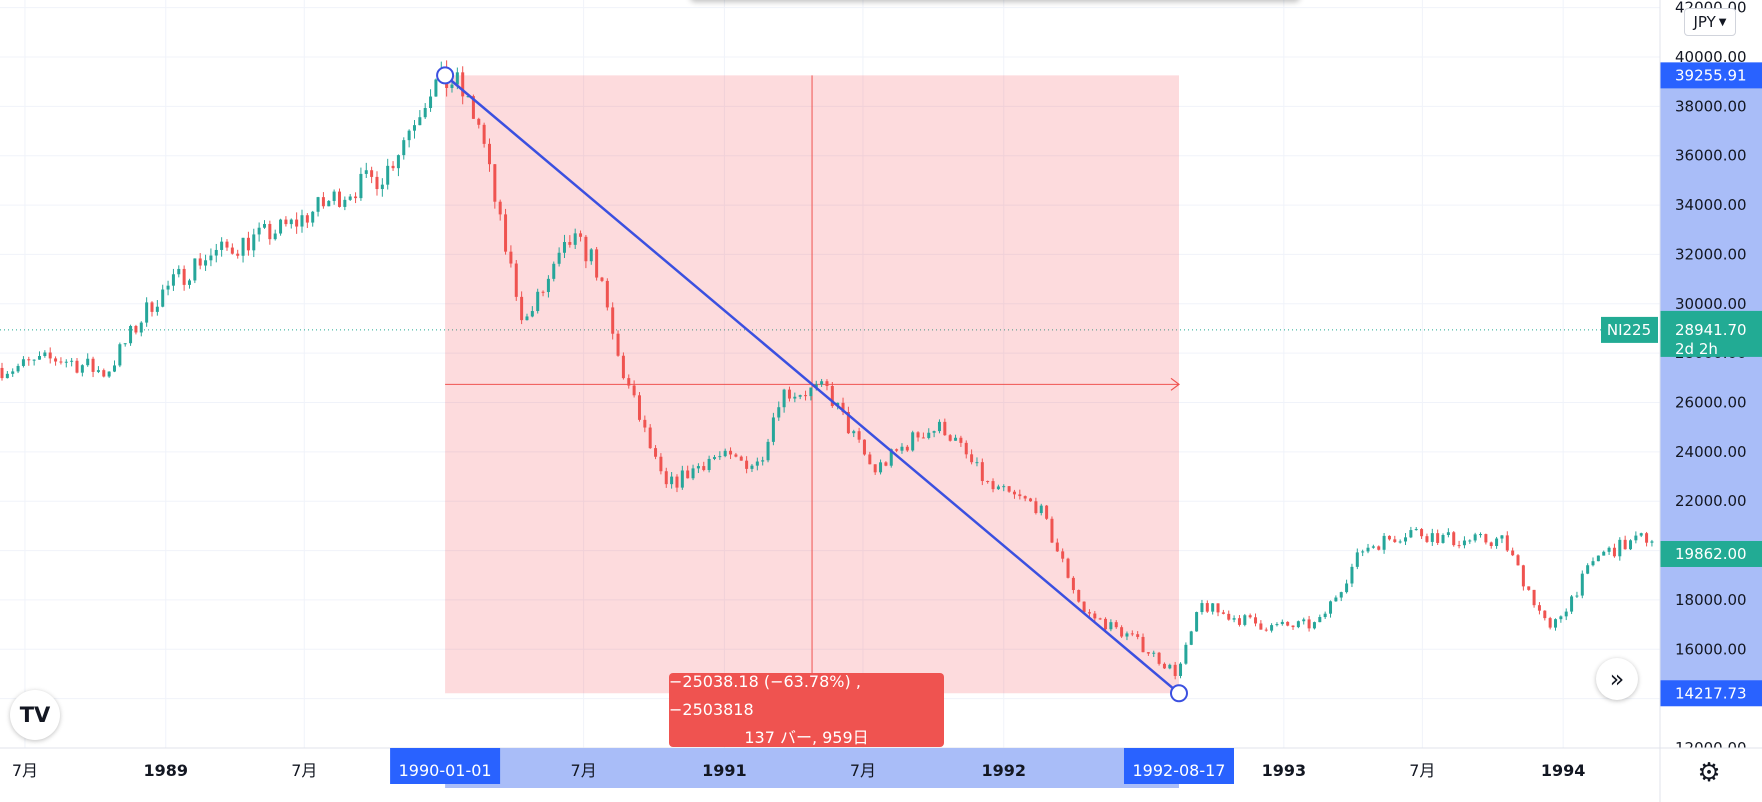 The image size is (1762, 802). I want to click on chevron-down-icon: ▼, so click(1722, 22).